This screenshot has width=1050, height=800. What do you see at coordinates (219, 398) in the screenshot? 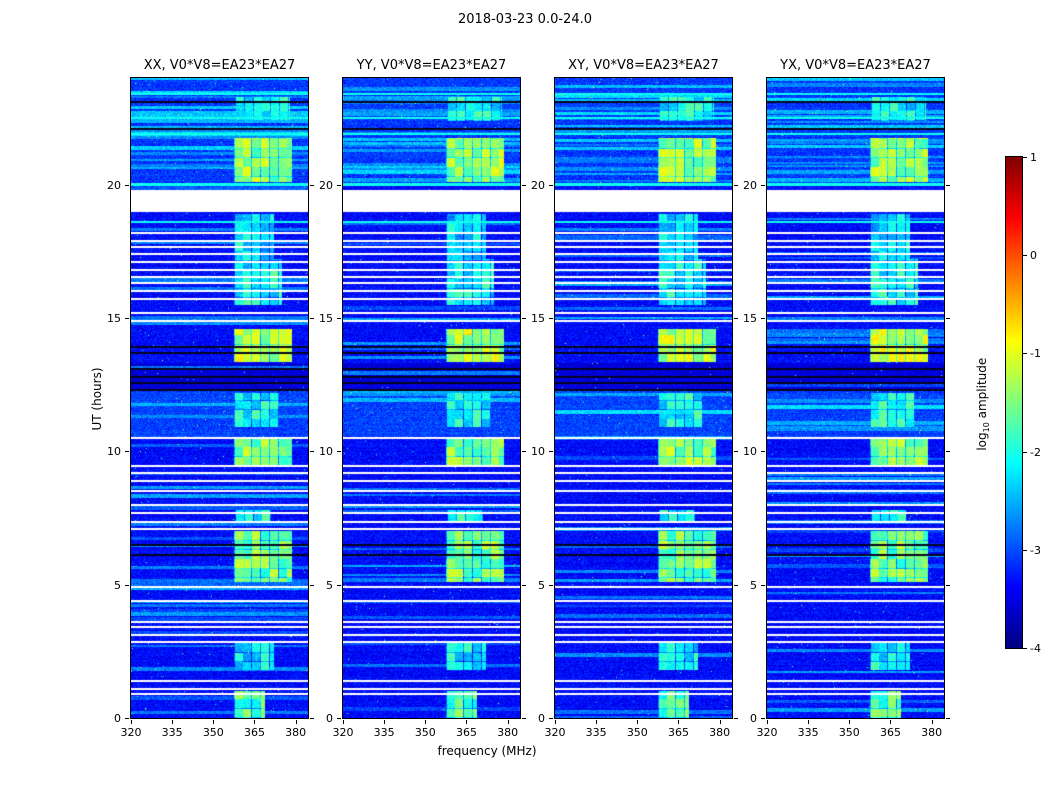
I see `spectrogram-canvas-xx` at bounding box center [219, 398].